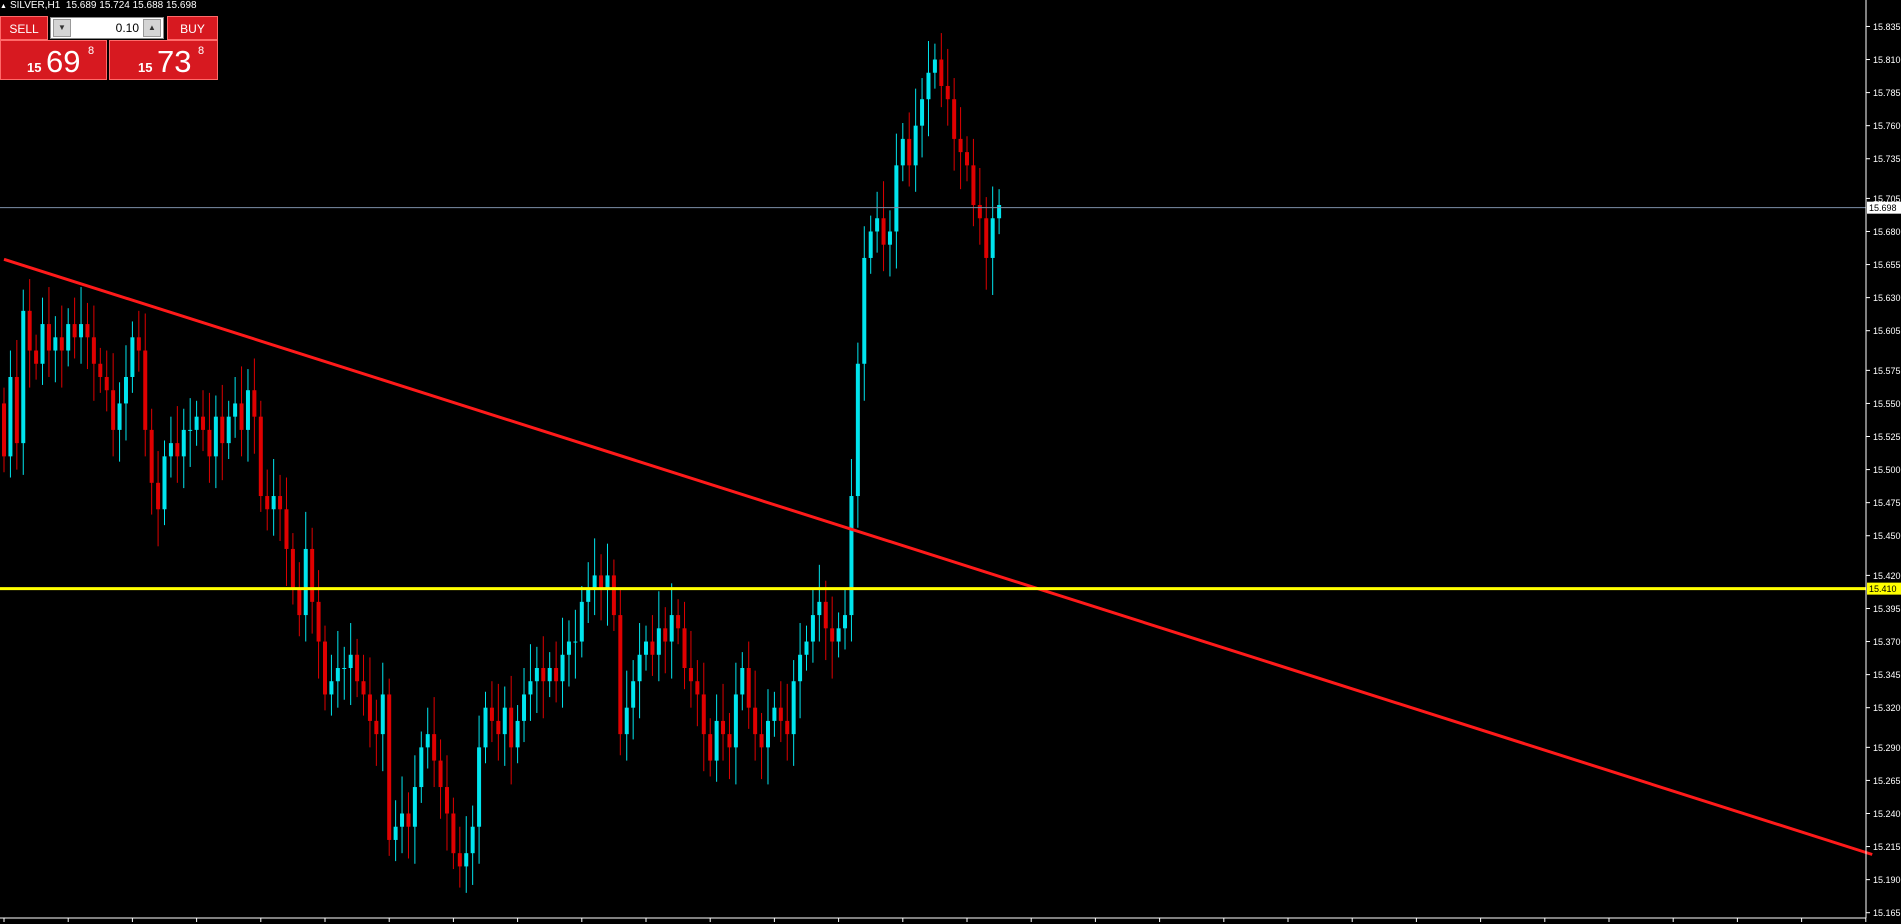 This screenshot has height=924, width=1901. I want to click on price-tick-label: 15.345, so click(1887, 675).